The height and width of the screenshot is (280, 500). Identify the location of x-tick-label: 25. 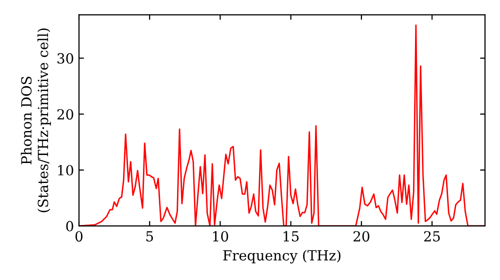
(432, 236).